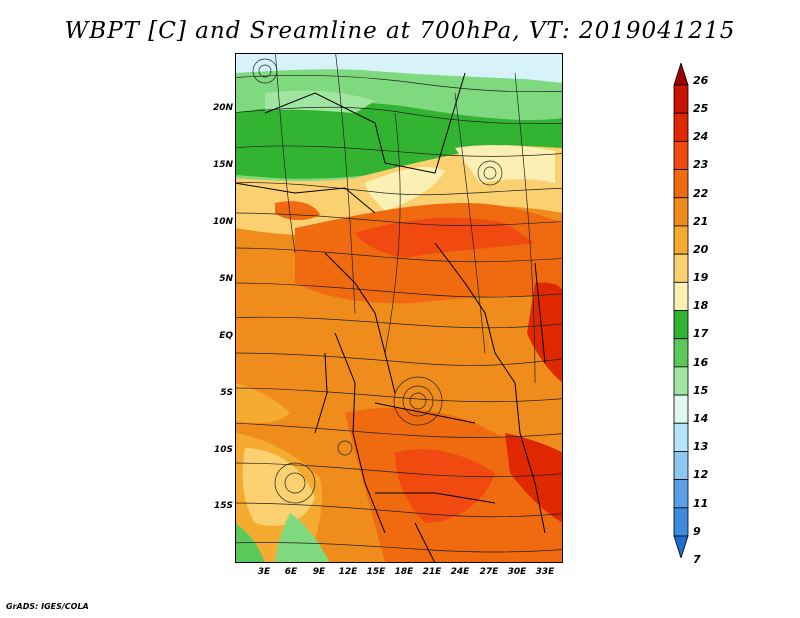 Image resolution: width=800 pixels, height=618 pixels. I want to click on colorbar-label: 15, so click(701, 390).